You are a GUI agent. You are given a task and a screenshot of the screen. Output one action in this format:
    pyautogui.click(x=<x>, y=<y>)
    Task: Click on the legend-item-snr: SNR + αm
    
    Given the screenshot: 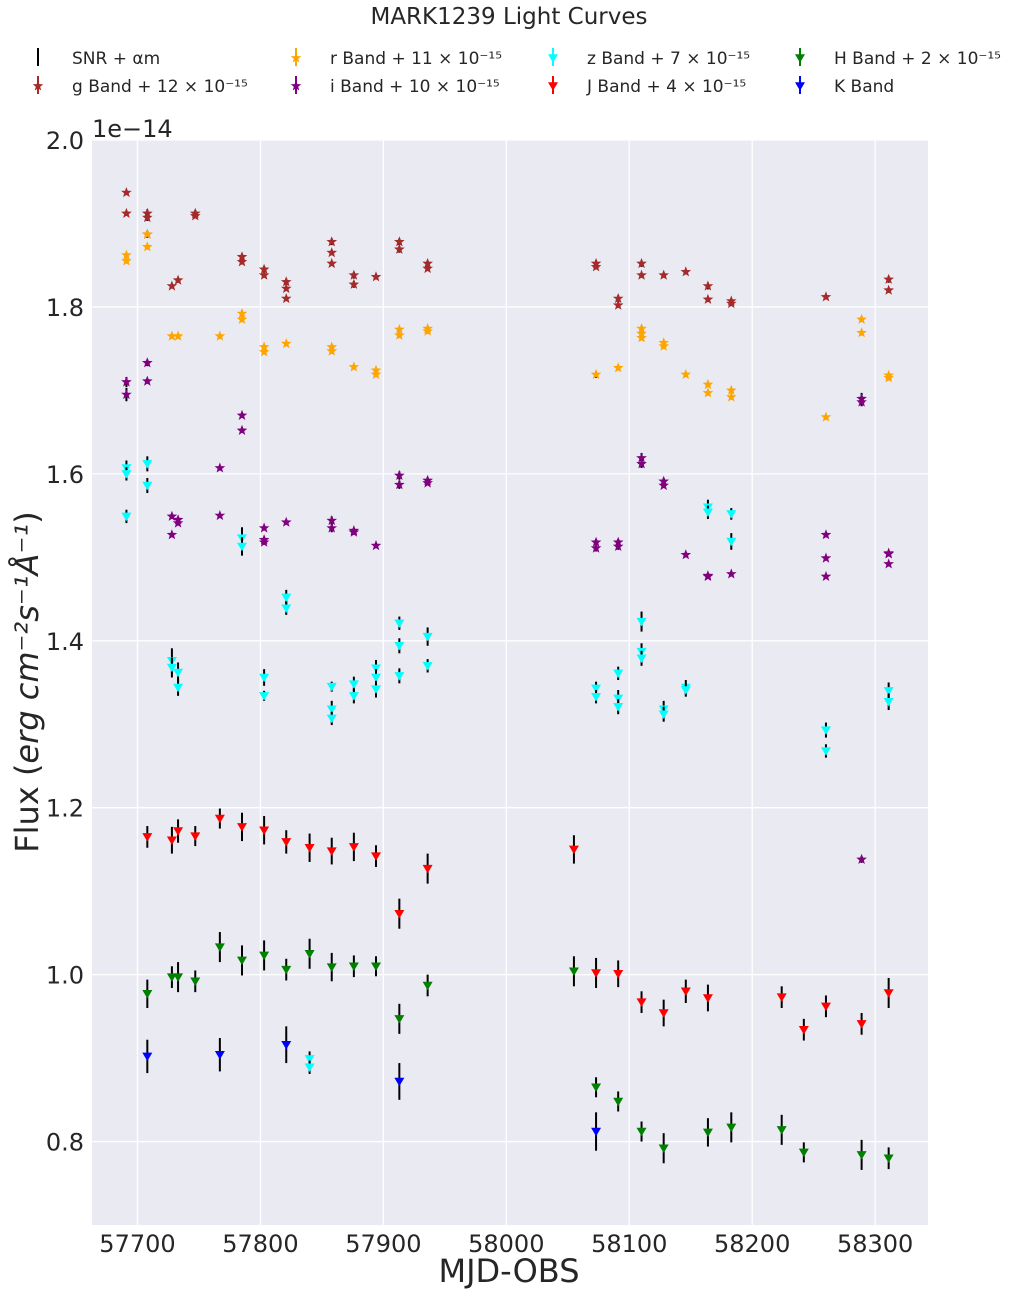 What is the action you would take?
    pyautogui.click(x=98, y=58)
    